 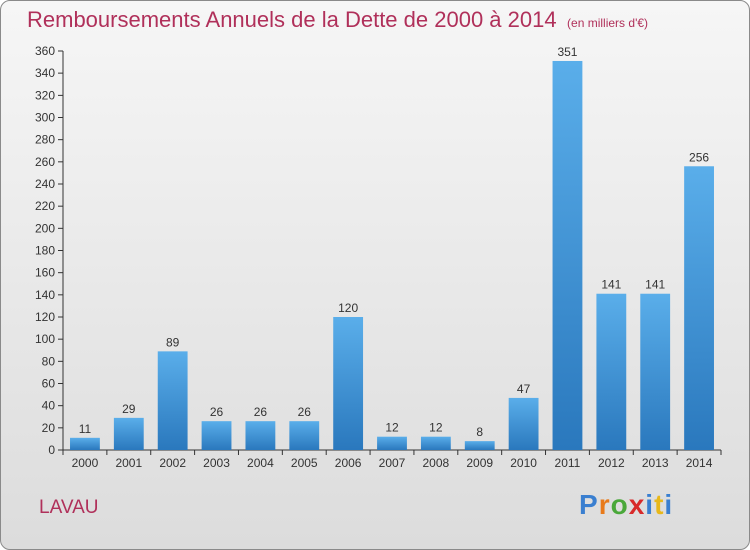 What do you see at coordinates (348, 308) in the screenshot?
I see `bar-value-label: 120` at bounding box center [348, 308].